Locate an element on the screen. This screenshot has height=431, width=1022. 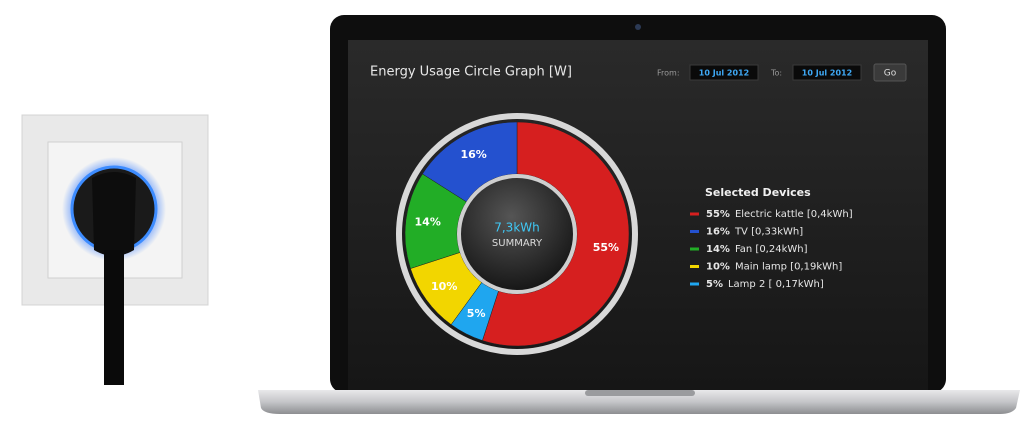
legend-name: Fan [0,24kWh] is located at coordinates (771, 249).